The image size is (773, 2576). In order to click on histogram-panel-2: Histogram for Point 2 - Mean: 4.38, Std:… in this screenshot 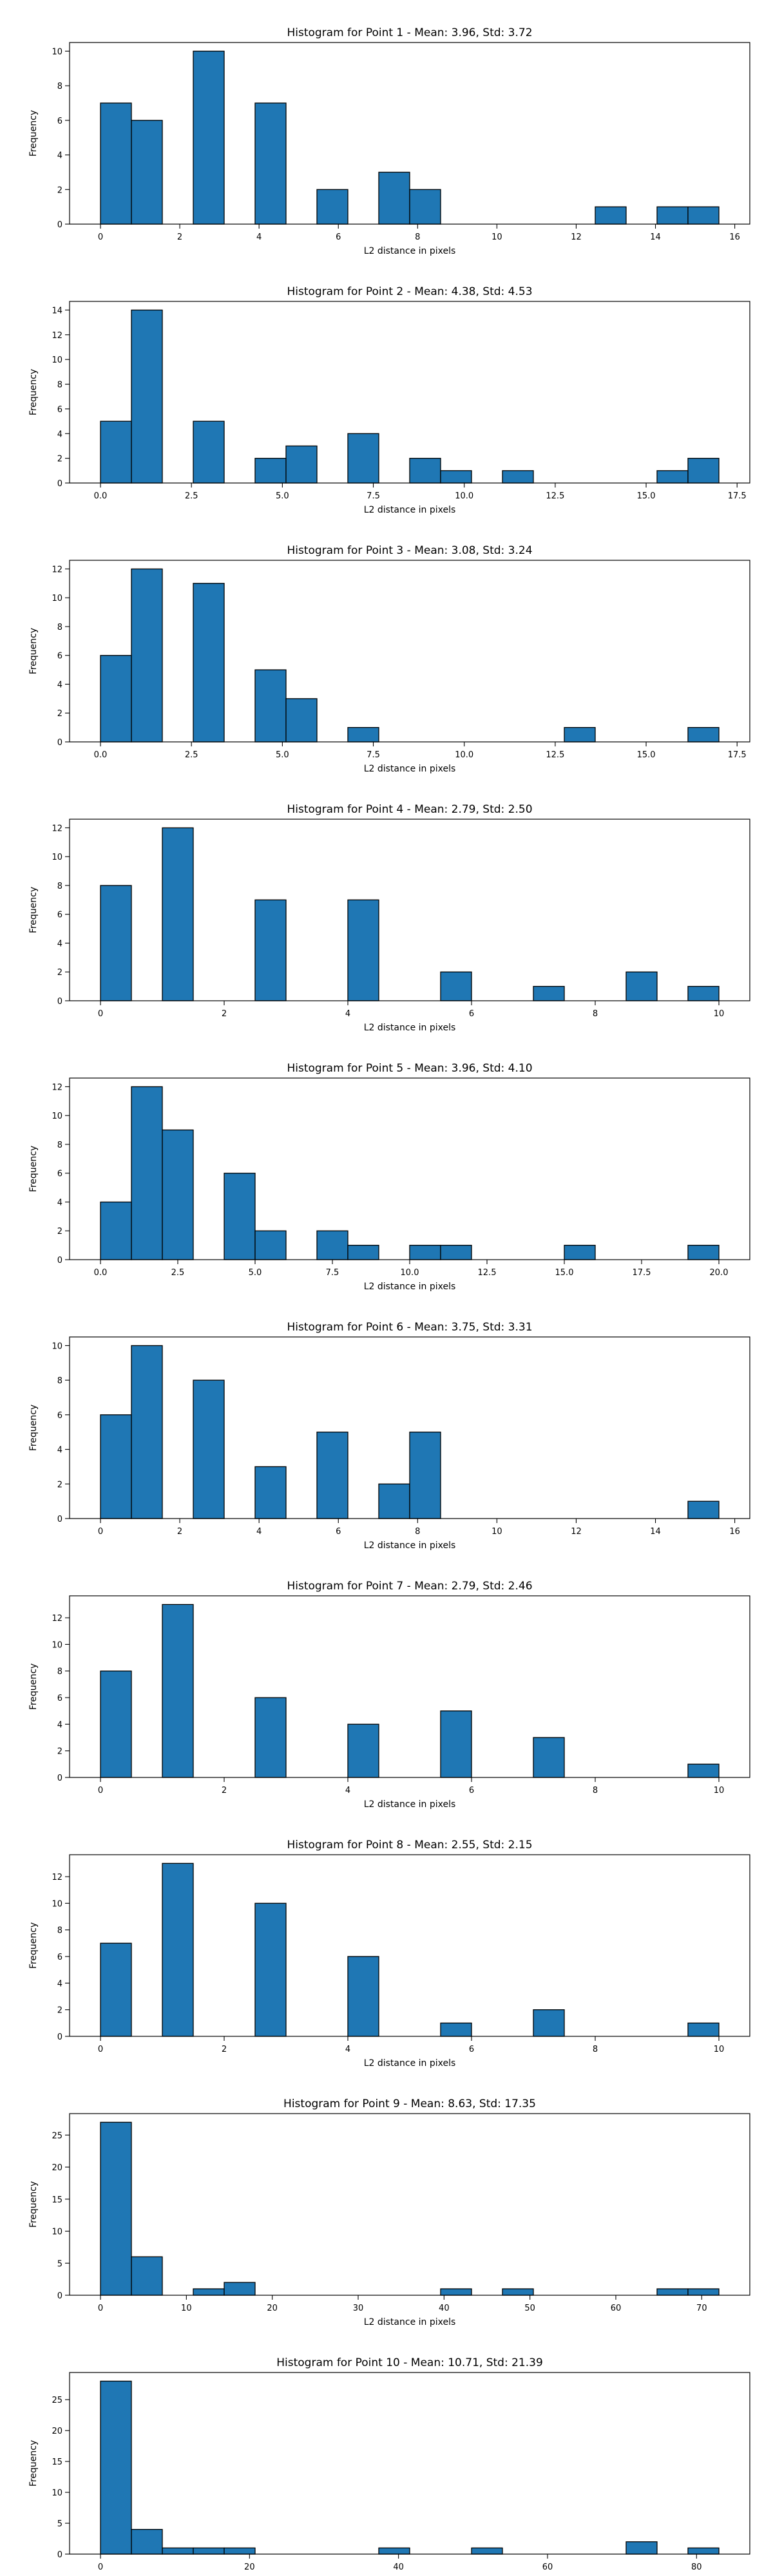, I will do `click(389, 400)`.